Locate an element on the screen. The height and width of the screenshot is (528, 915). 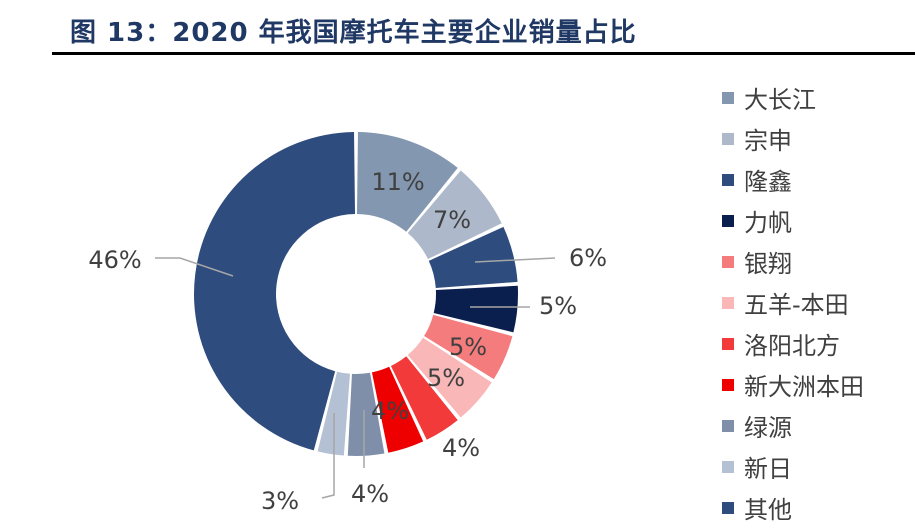
data-label-6: 5% is located at coordinates (446, 378).